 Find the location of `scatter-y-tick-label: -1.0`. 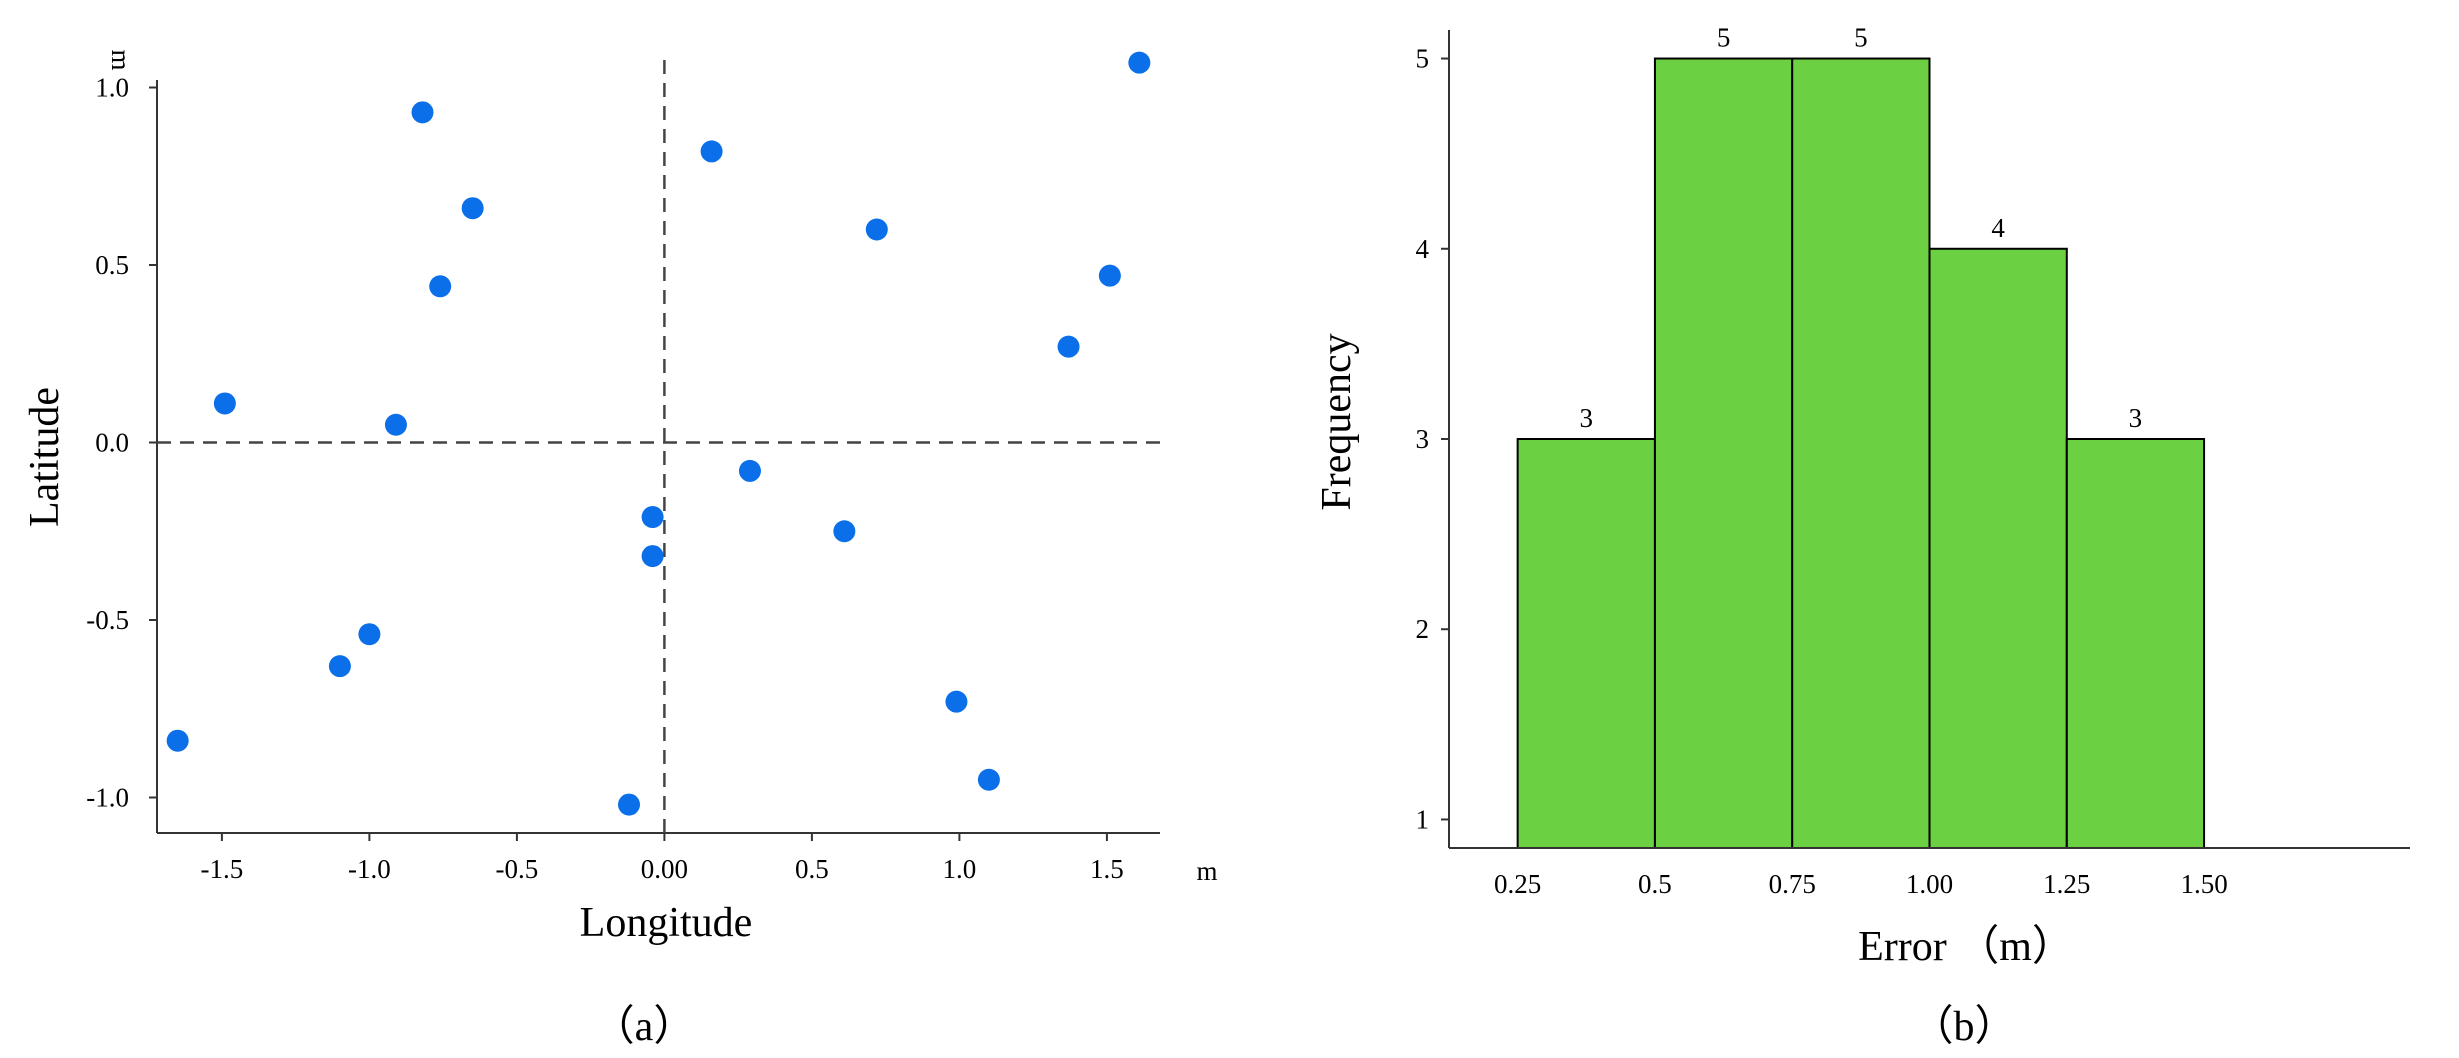

scatter-y-tick-label: -1.0 is located at coordinates (107, 798).